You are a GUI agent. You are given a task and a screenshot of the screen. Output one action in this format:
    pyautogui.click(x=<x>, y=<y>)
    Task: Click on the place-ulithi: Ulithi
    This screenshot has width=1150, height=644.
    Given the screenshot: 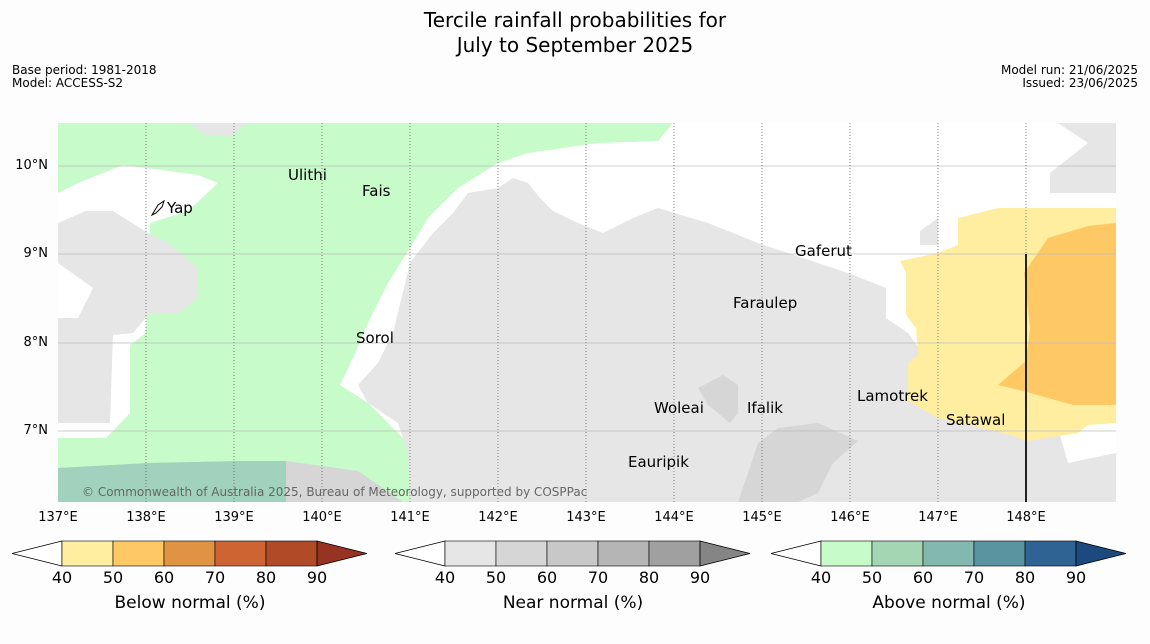 What is the action you would take?
    pyautogui.click(x=307, y=175)
    